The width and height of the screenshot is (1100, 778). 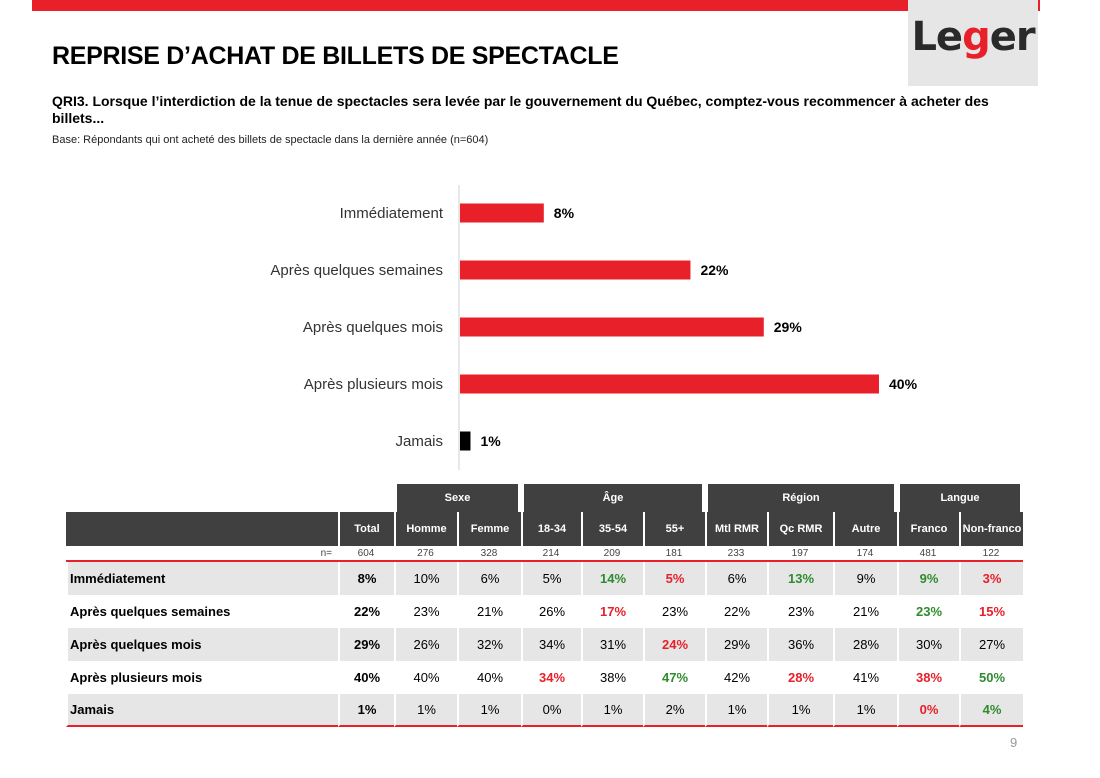 What do you see at coordinates (457, 498) in the screenshot?
I see `group-header-sexe: Sexe` at bounding box center [457, 498].